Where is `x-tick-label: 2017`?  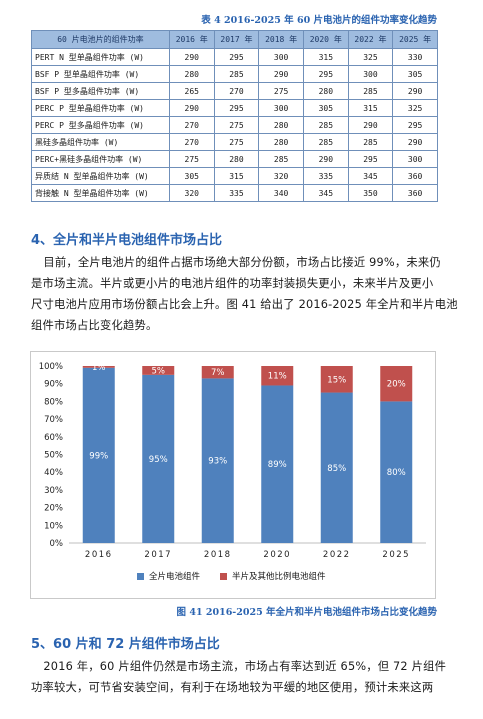
x-tick-label: 2017 is located at coordinates (158, 555).